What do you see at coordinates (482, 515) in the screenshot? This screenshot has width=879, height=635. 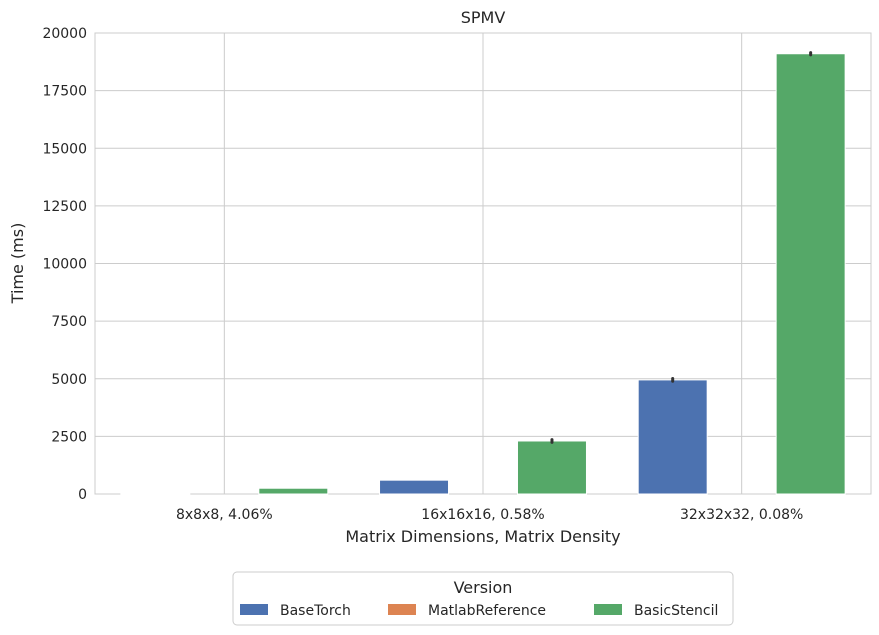 I see `x-tick-label: 16x16x16, 0.58%` at bounding box center [482, 515].